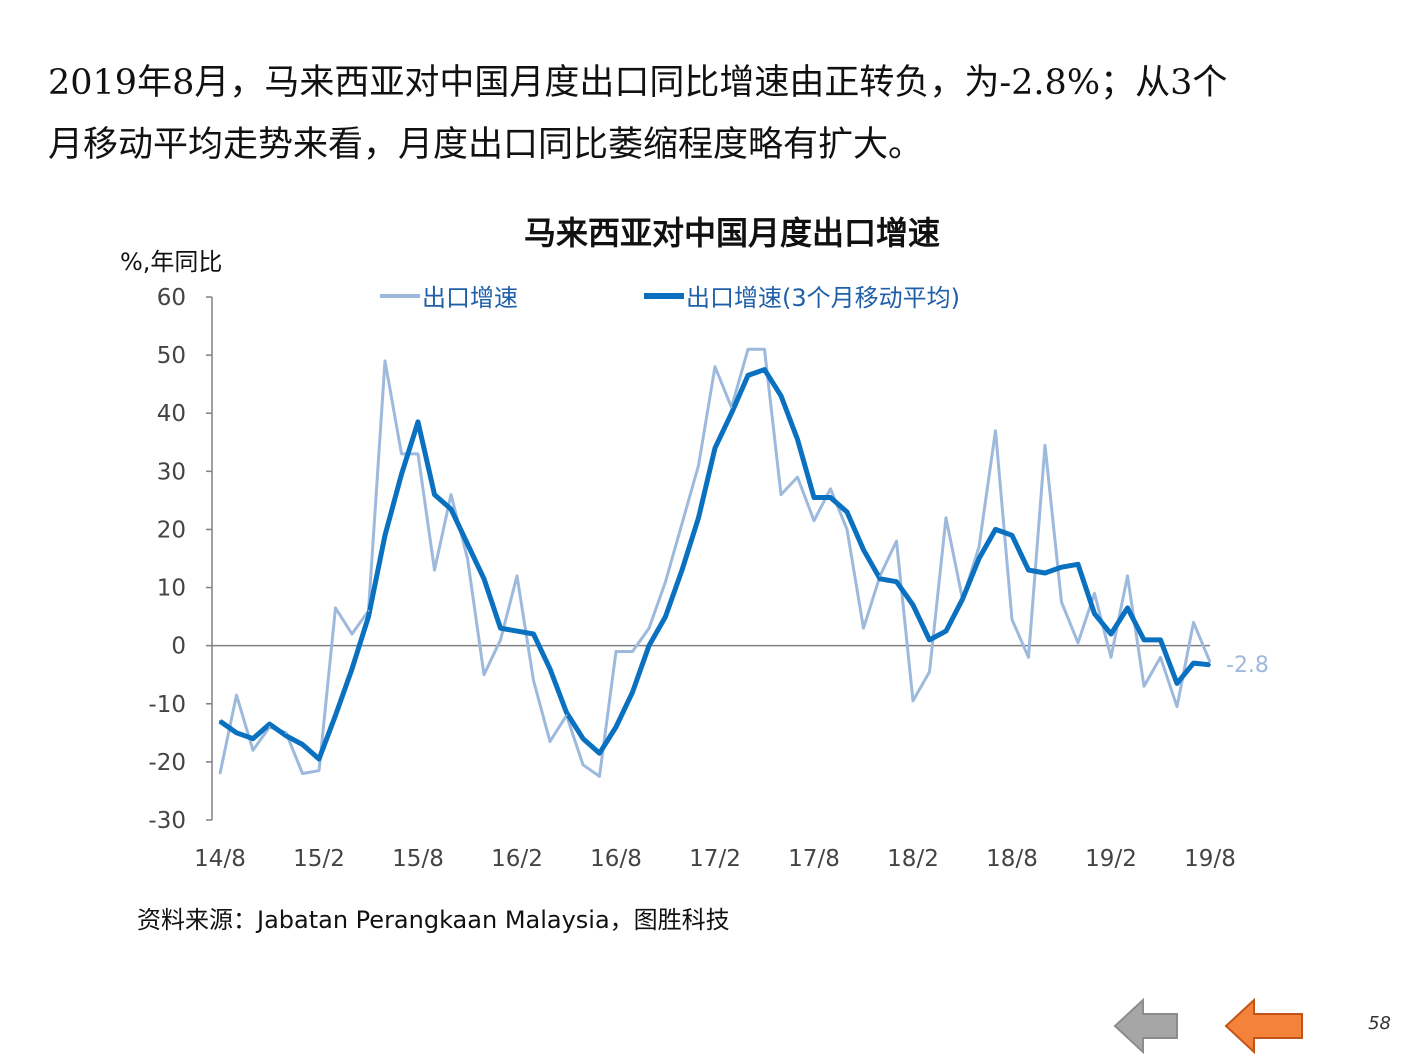 The image size is (1411, 1058). Describe the element at coordinates (167, 705) in the screenshot. I see `y-tick-label: -10` at that location.